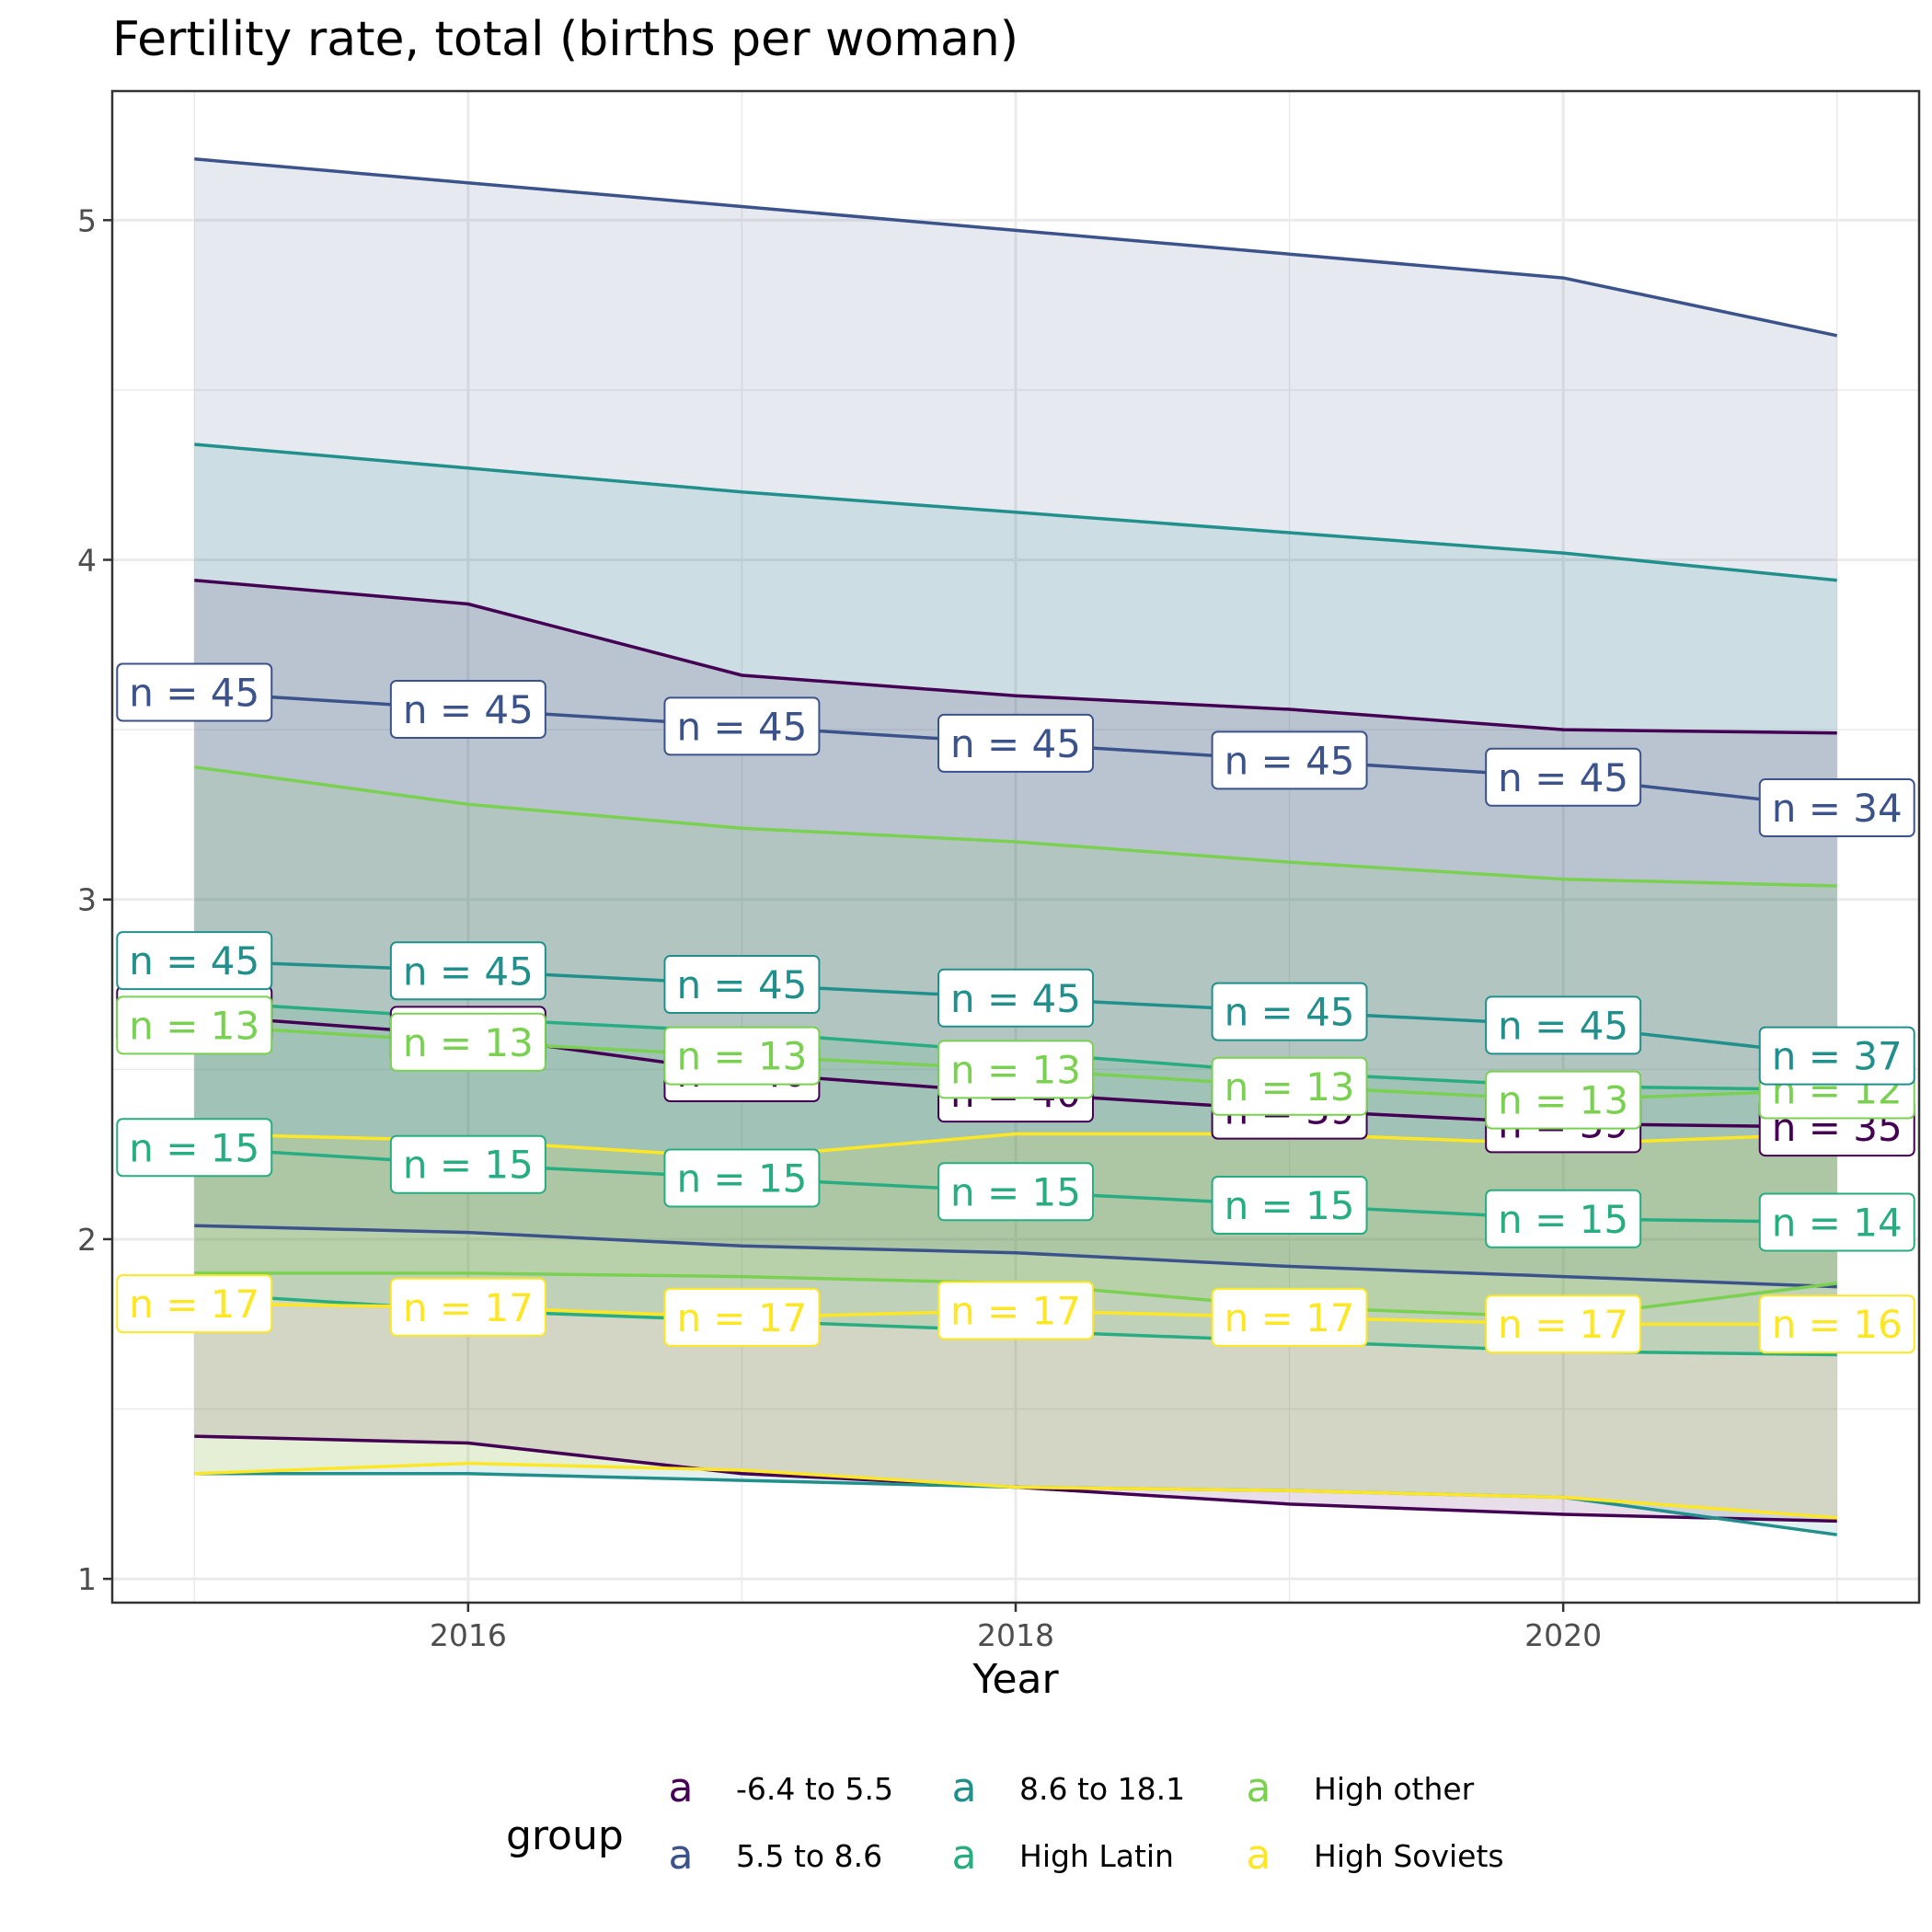 This screenshot has width=1932, height=1932. I want to click on legend-item: a 5.5 to 8.6, so click(776, 1855).